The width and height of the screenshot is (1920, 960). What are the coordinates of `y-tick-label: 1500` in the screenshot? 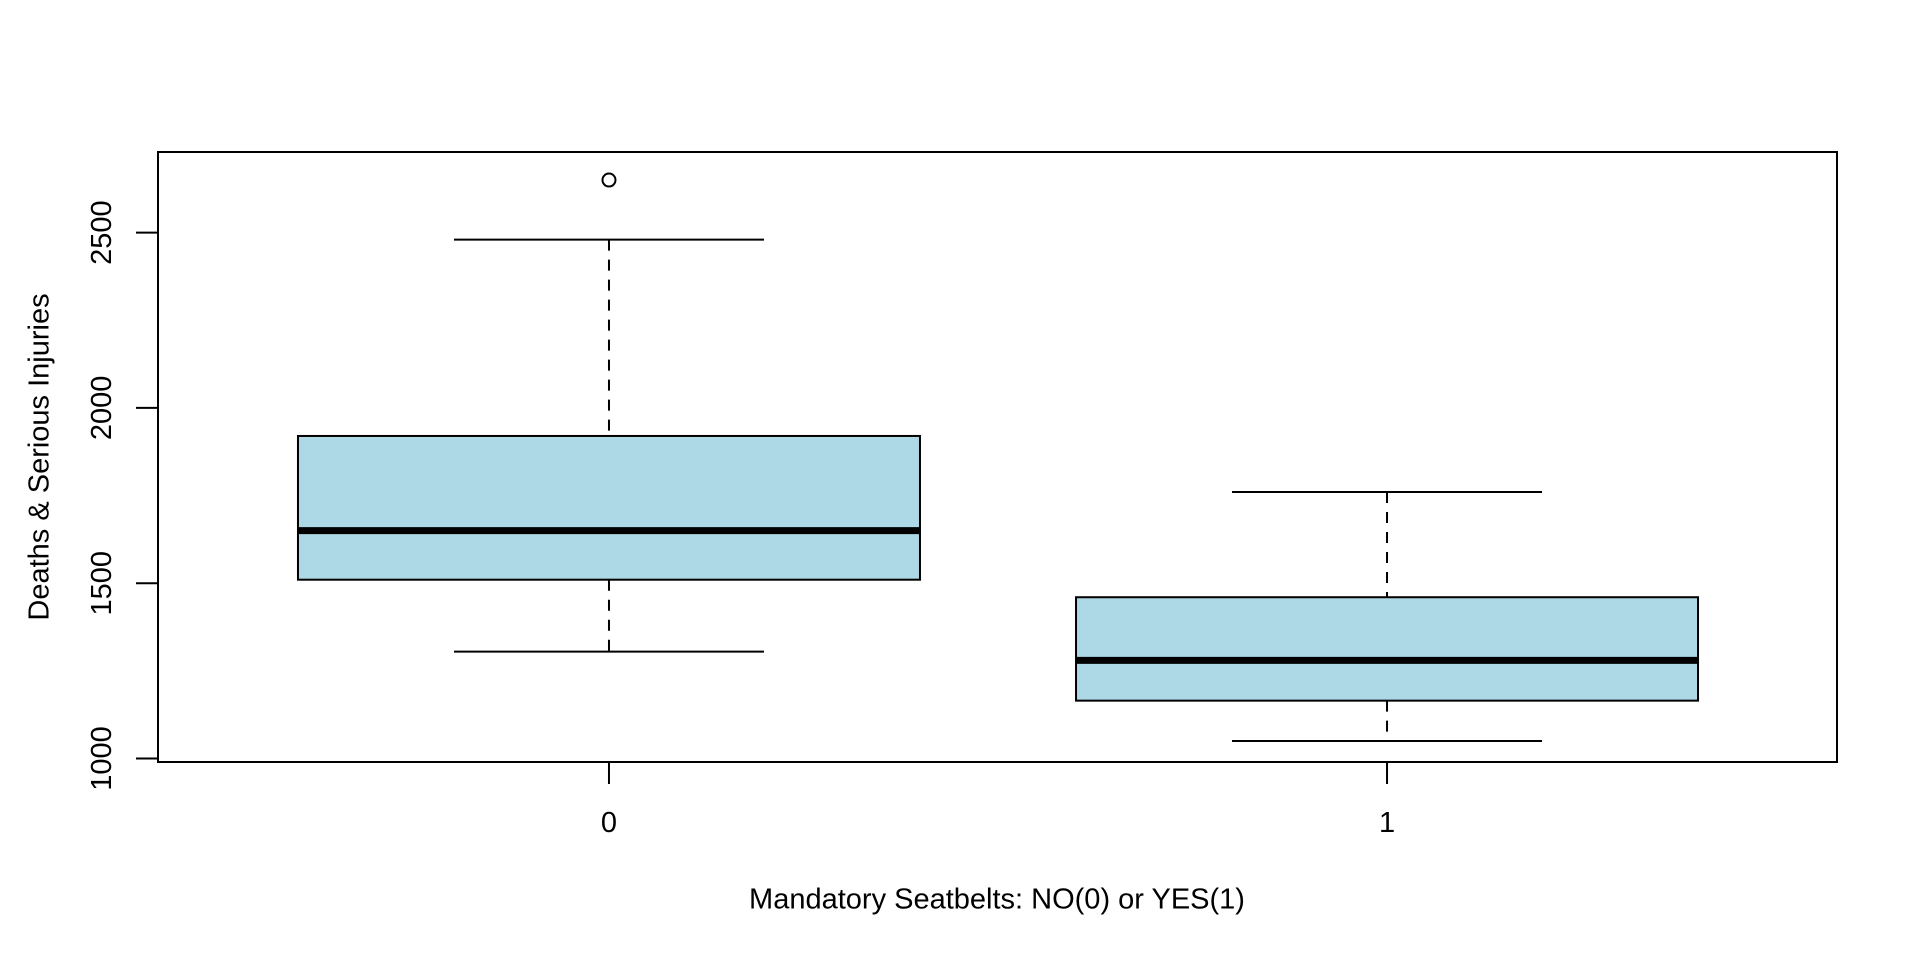 It's located at (102, 583).